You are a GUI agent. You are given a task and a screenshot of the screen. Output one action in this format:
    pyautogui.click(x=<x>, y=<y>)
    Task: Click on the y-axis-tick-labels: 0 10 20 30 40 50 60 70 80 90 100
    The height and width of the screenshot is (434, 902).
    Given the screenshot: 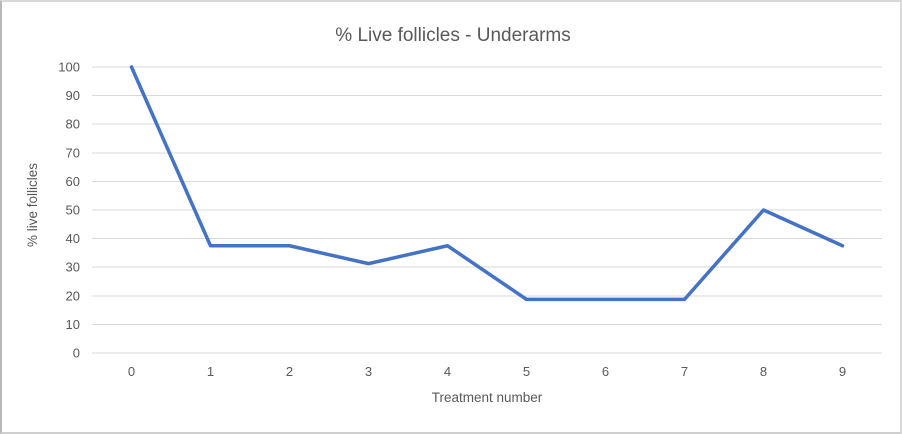 What is the action you would take?
    pyautogui.click(x=69, y=210)
    